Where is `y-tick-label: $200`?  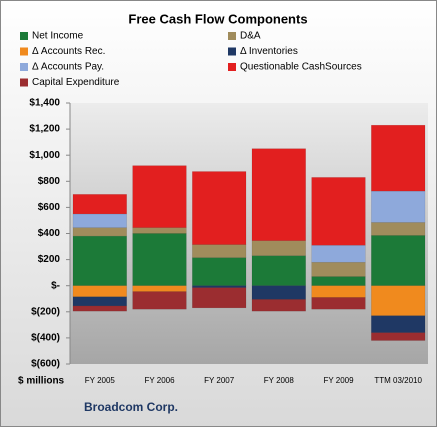
y-tick-label: $200 is located at coordinates (49, 259).